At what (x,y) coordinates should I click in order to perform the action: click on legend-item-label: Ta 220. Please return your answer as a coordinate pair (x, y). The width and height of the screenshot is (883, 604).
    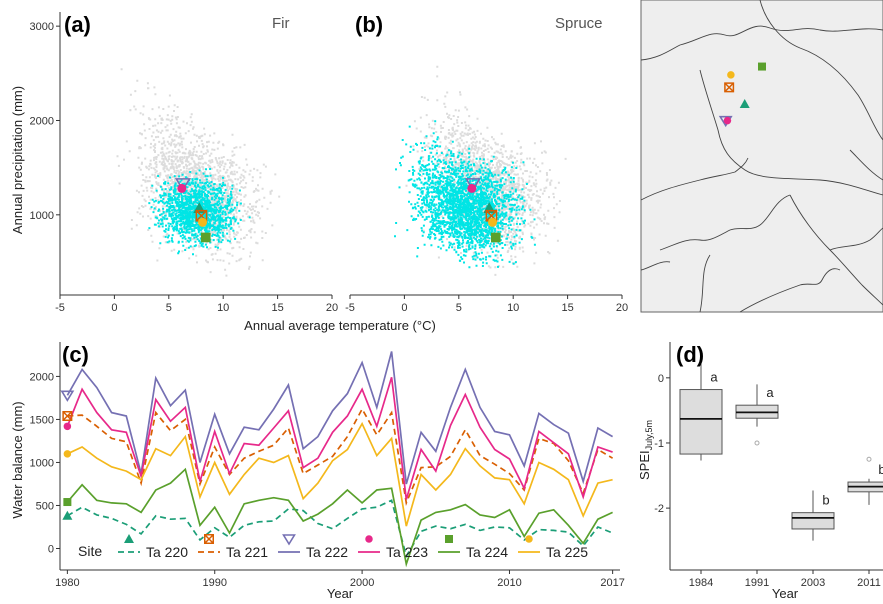
    Looking at the image, I should click on (167, 552).